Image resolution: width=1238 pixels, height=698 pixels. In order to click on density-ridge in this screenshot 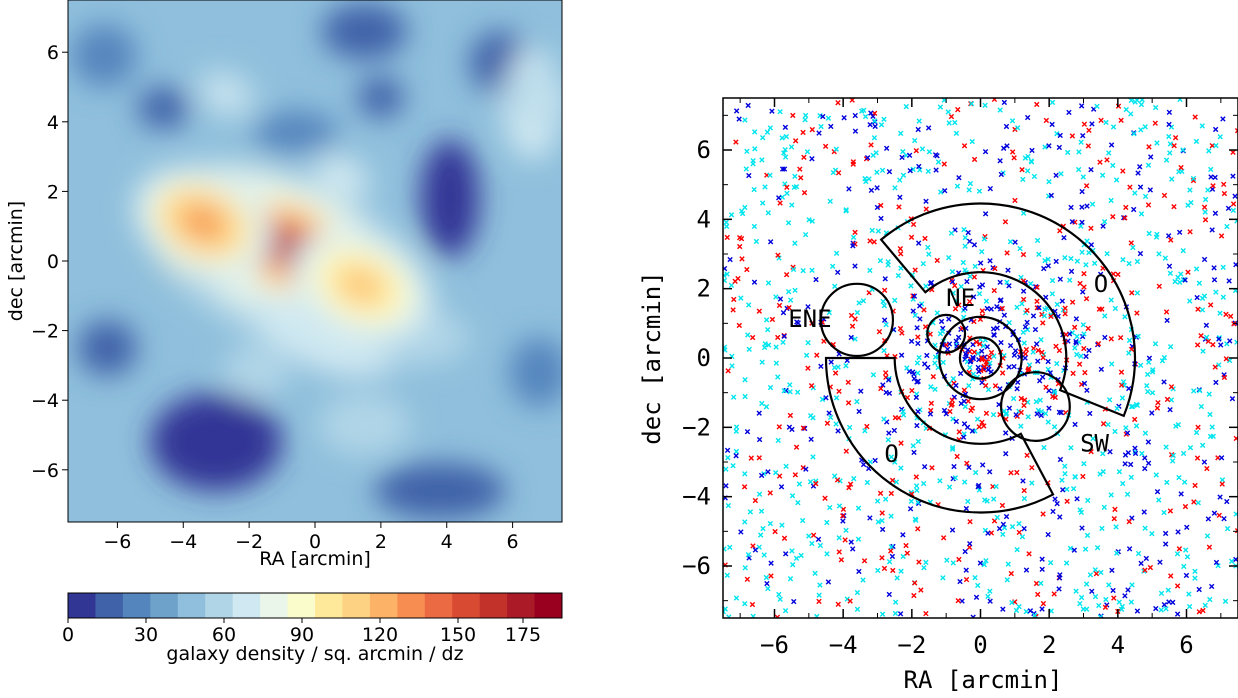, I will do `click(364, 424)`.